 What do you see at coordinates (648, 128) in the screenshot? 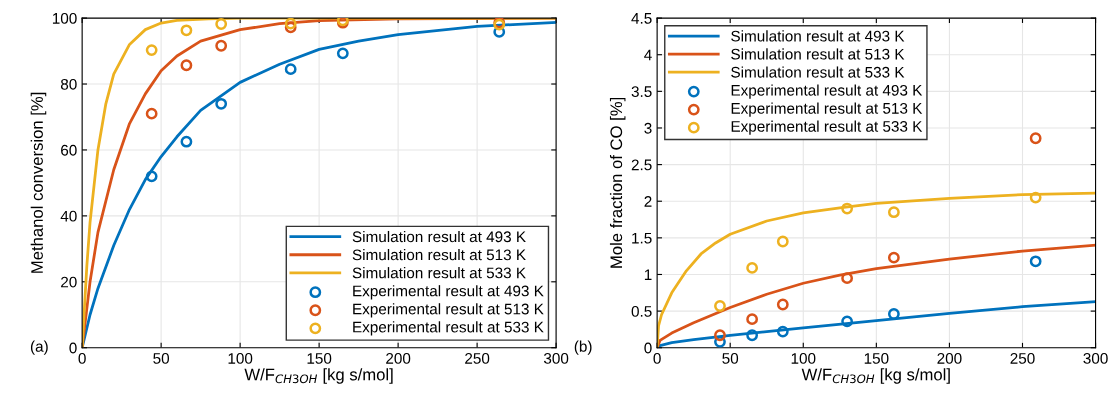
I see `y-tick-label: 3` at bounding box center [648, 128].